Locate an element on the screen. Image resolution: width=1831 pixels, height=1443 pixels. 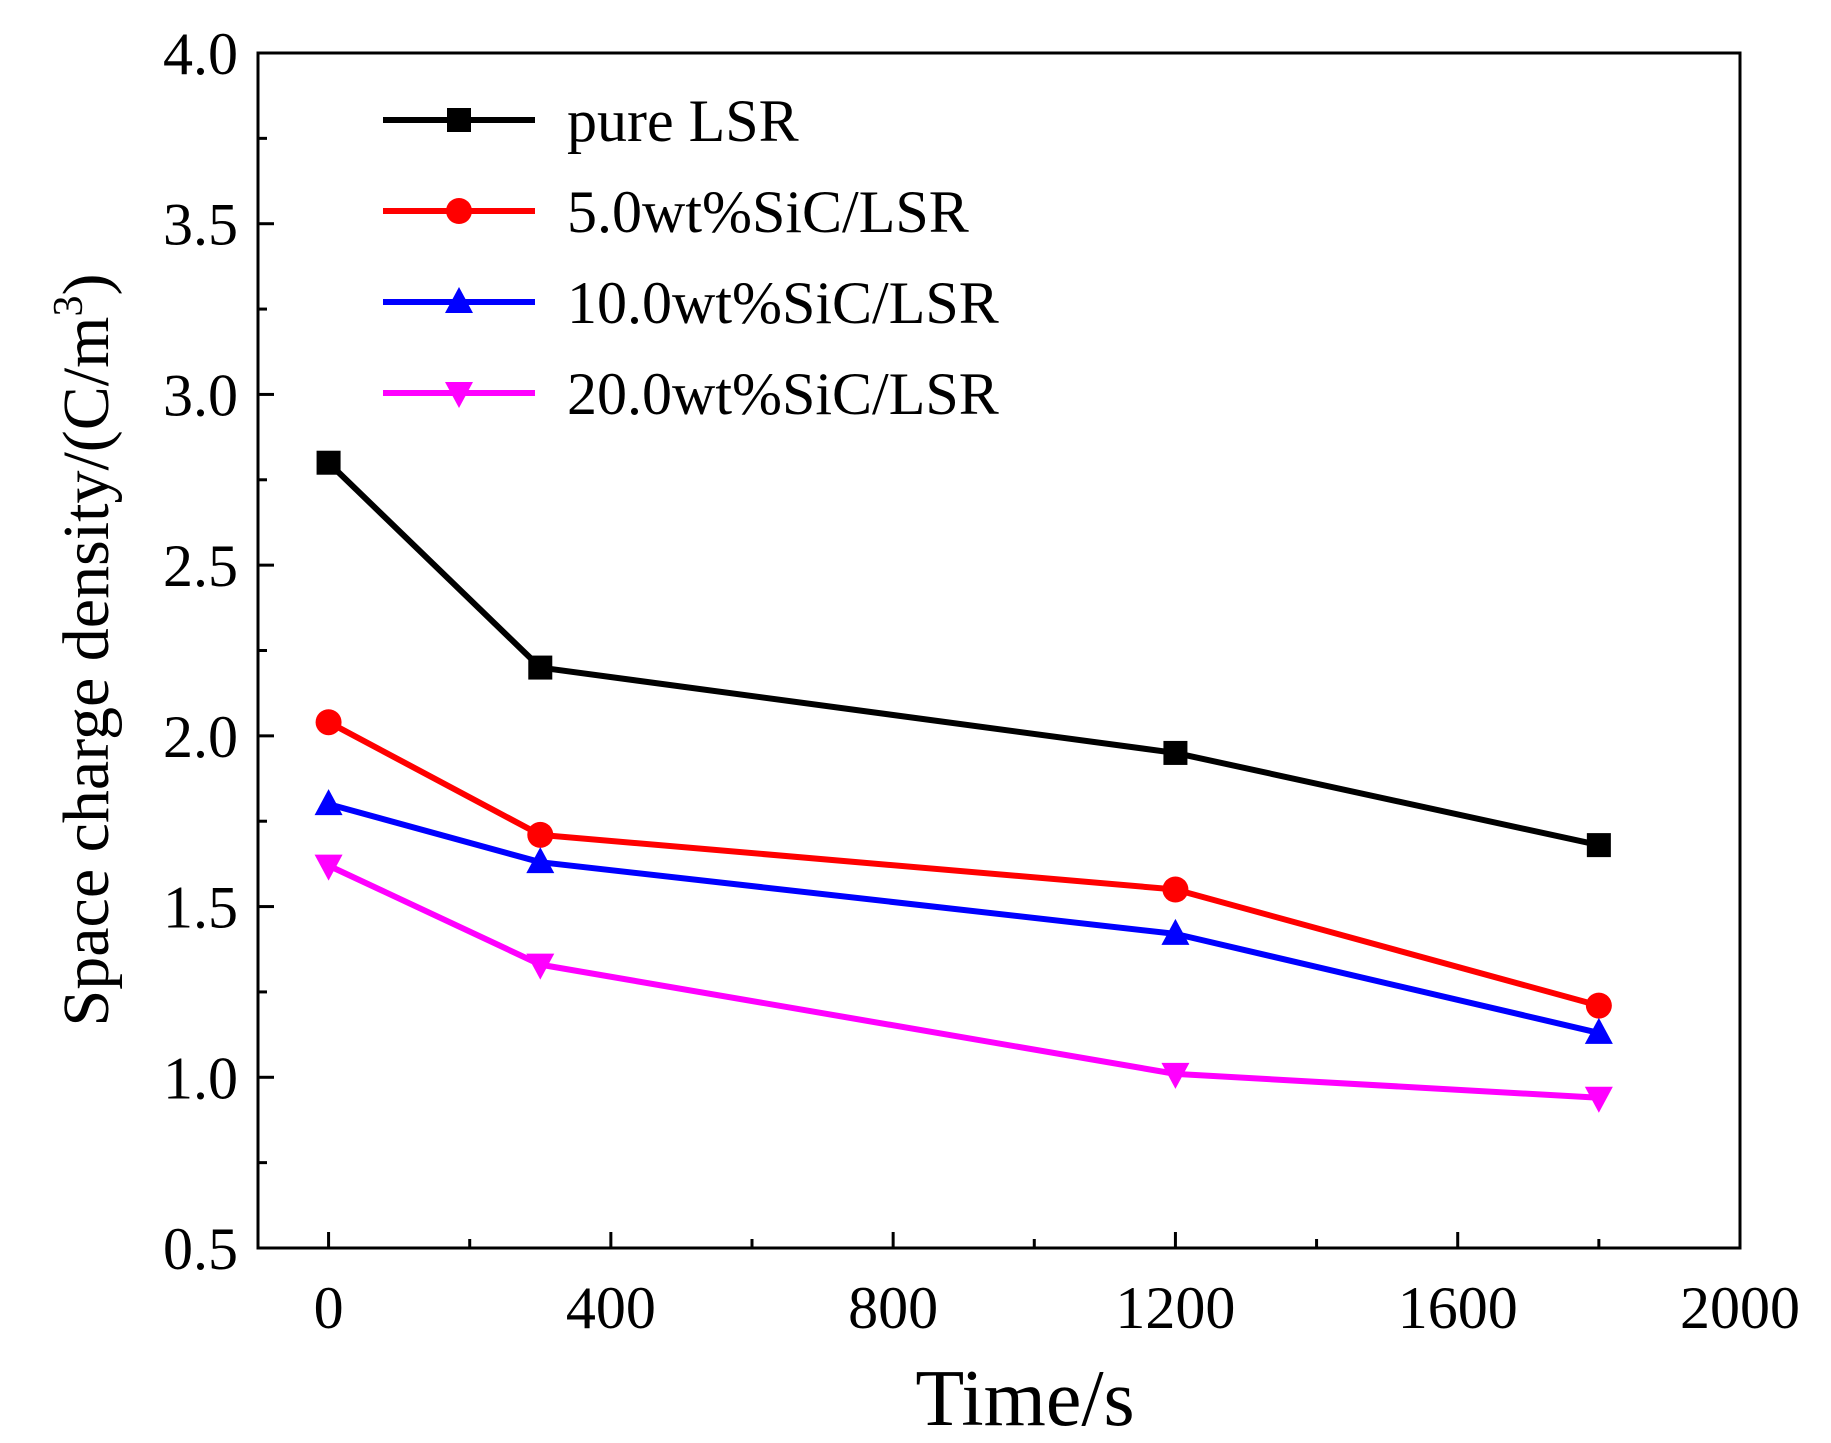
x-tick-label: 0 is located at coordinates (329, 1308).